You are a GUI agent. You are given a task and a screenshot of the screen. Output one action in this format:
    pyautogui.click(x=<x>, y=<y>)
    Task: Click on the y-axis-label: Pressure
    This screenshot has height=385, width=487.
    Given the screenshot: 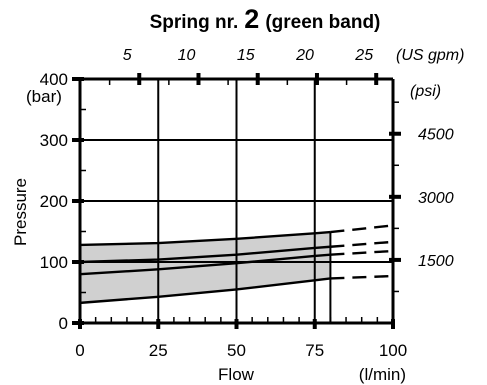 What is the action you would take?
    pyautogui.click(x=20, y=212)
    